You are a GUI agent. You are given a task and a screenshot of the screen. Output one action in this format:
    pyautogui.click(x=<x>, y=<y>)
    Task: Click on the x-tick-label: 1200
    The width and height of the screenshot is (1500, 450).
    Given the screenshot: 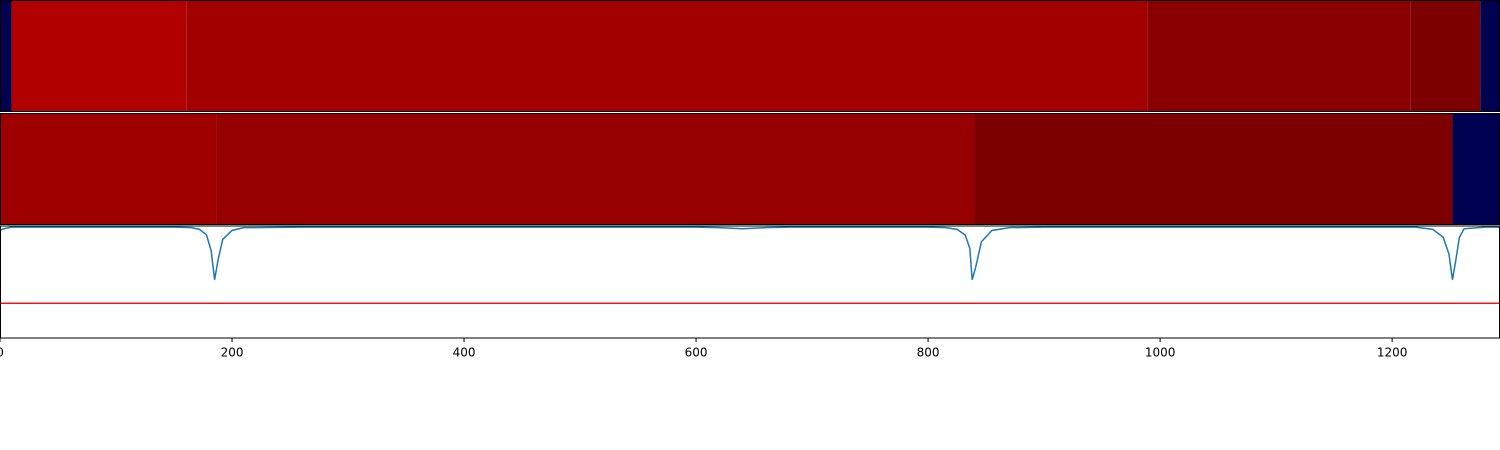 What is the action you would take?
    pyautogui.click(x=1392, y=353)
    